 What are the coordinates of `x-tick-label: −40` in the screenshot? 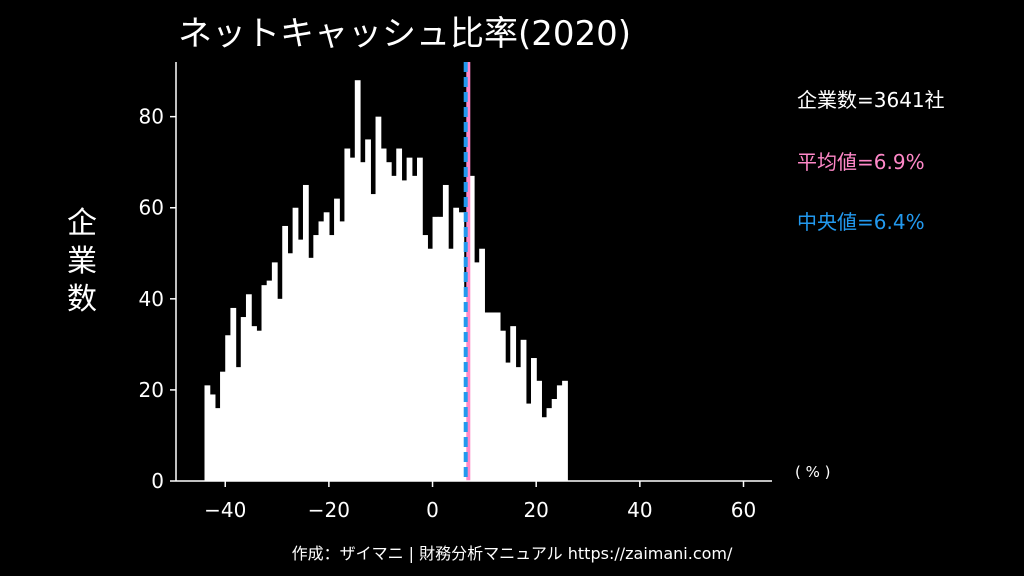 It's located at (225, 510).